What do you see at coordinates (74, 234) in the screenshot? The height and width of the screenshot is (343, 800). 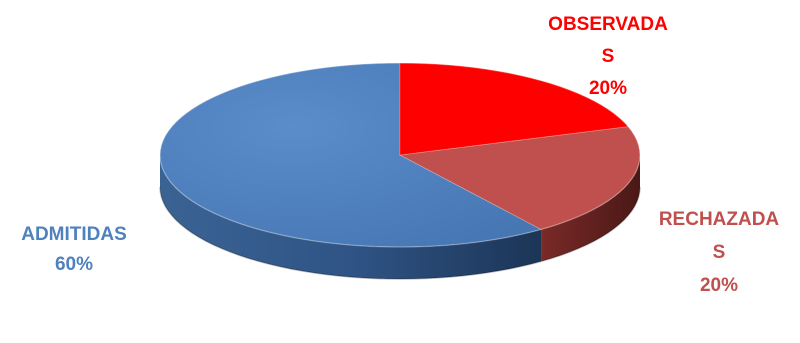 I see `data-label-admitidas-line-0: ADMITIDAS` at bounding box center [74, 234].